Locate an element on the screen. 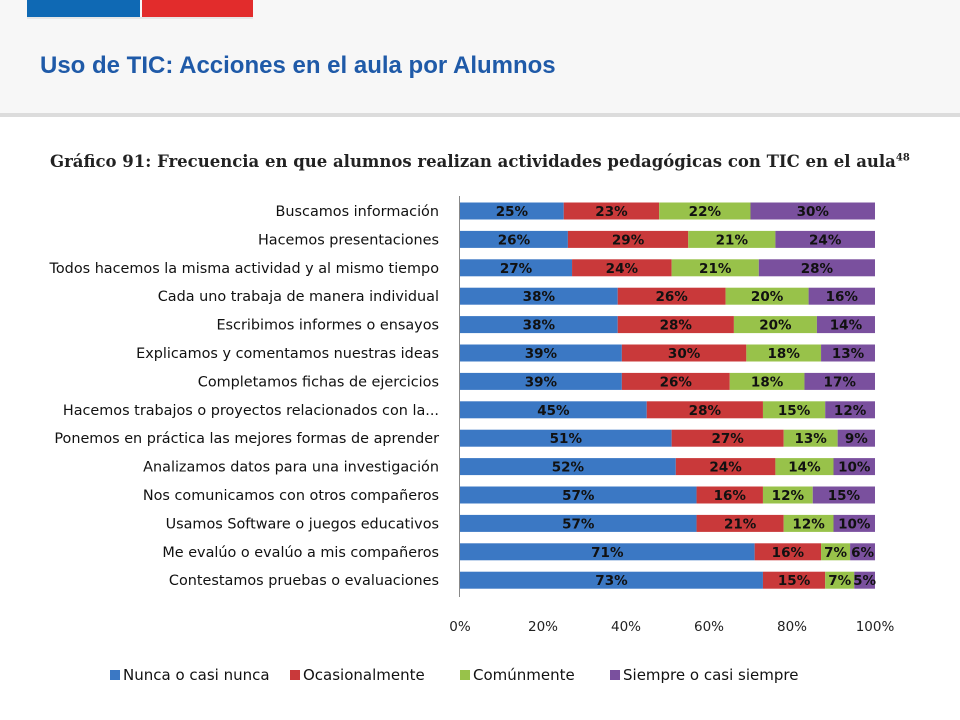 The width and height of the screenshot is (960, 720). data-label: 29% is located at coordinates (628, 240).